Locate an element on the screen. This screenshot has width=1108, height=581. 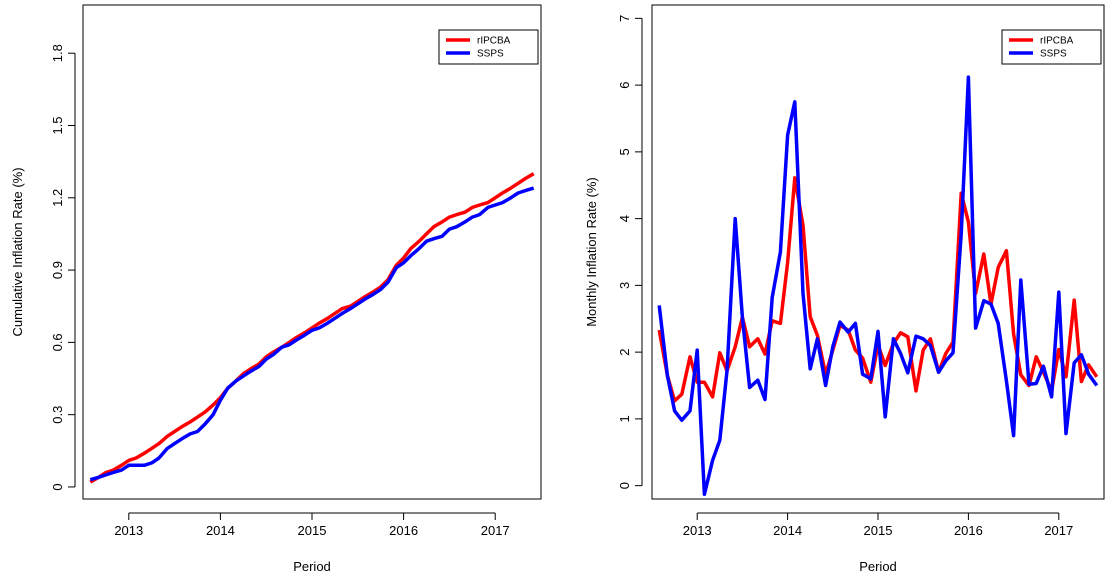
y-tick-label: 0.6 is located at coordinates (57, 342).